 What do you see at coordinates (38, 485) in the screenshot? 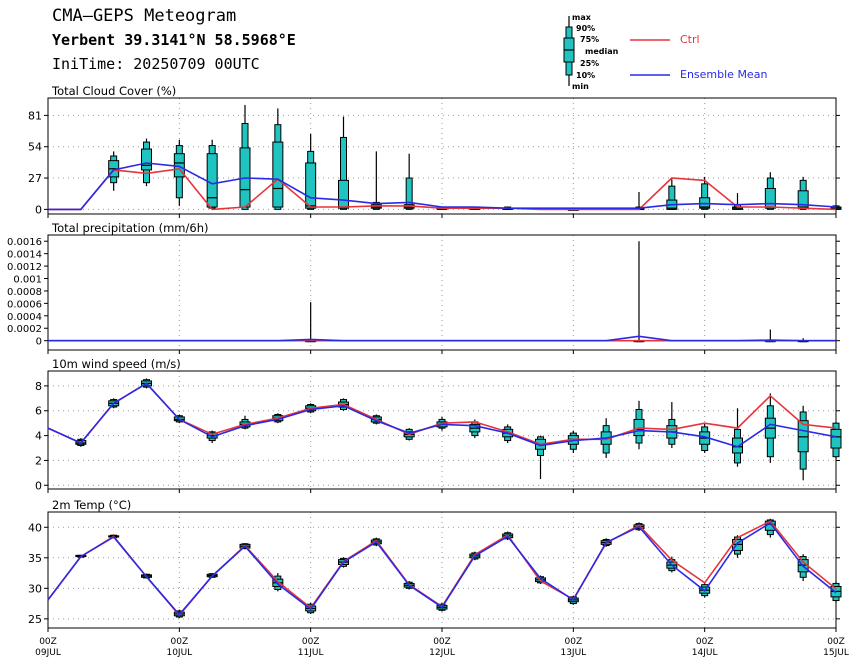
I see `wind-ytick-label: 0` at bounding box center [38, 485].